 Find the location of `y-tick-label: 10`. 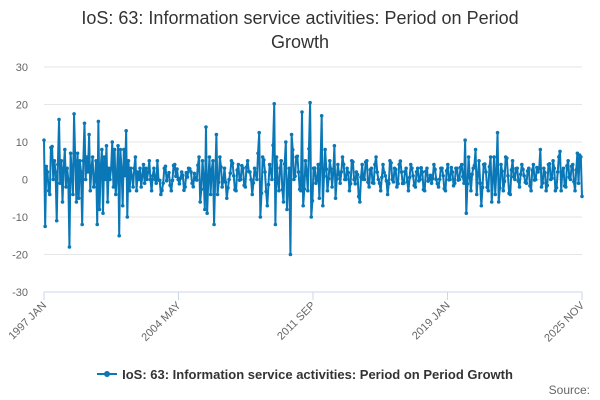

y-tick-label: 10 is located at coordinates (22, 143).